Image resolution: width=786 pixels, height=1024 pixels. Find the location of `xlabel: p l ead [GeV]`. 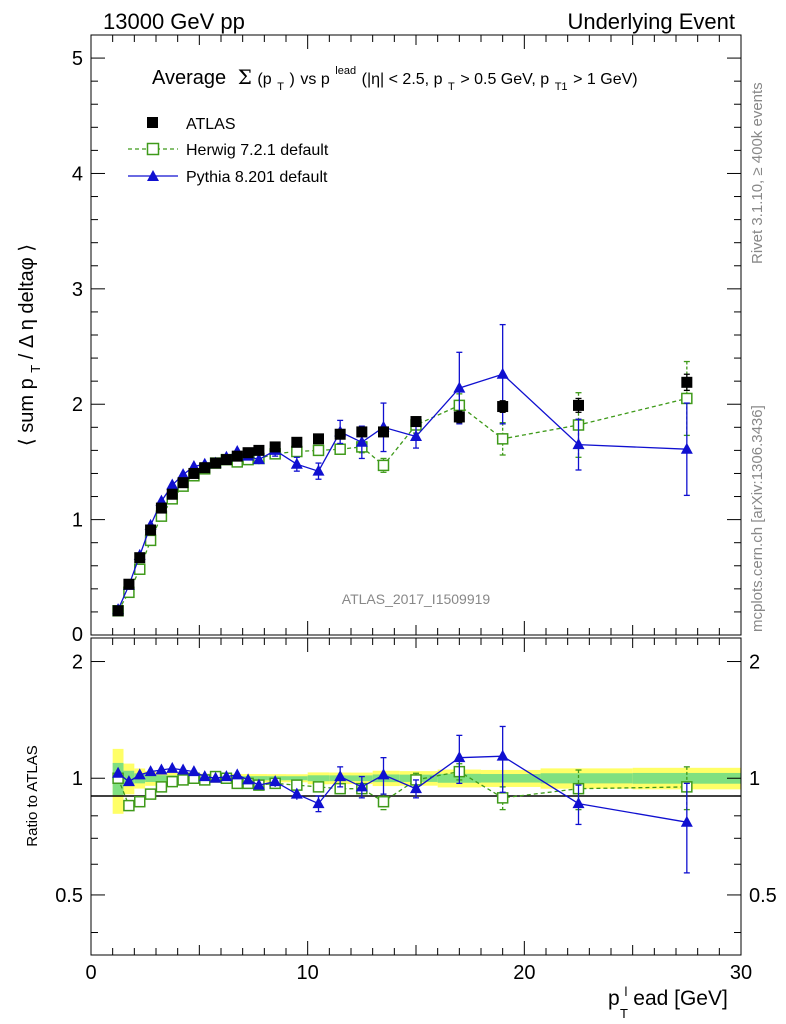

xlabel: p l ead [GeV] is located at coordinates (668, 994).